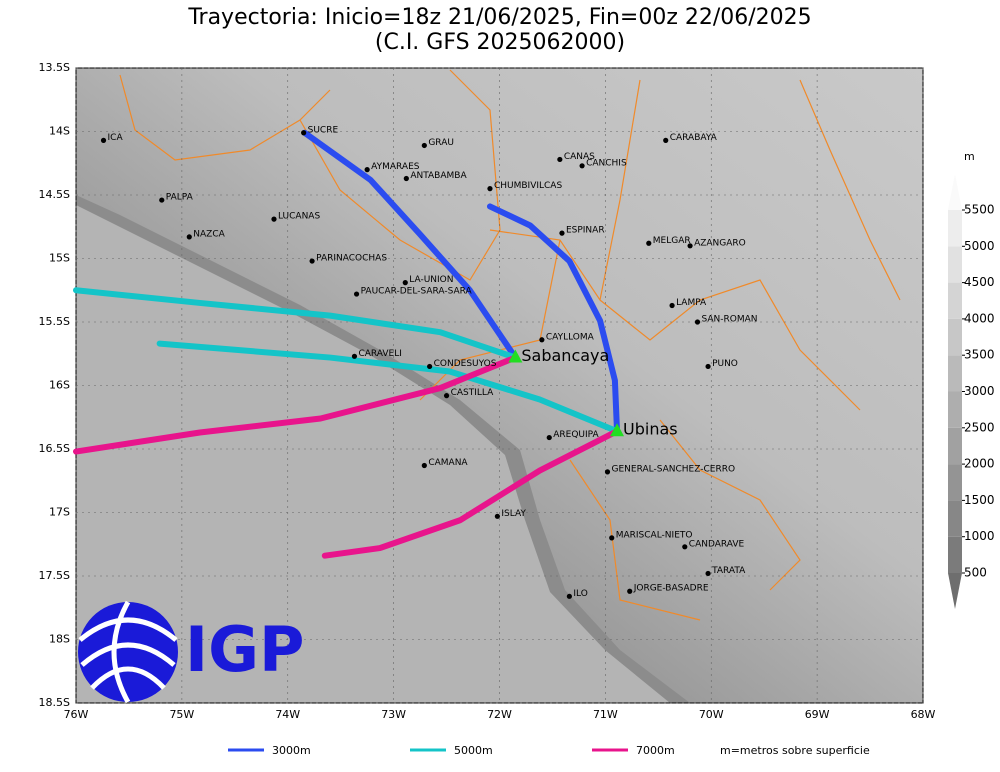 The height and width of the screenshot is (772, 1000). What do you see at coordinates (116, 138) in the screenshot?
I see `place-label: ICA` at bounding box center [116, 138].